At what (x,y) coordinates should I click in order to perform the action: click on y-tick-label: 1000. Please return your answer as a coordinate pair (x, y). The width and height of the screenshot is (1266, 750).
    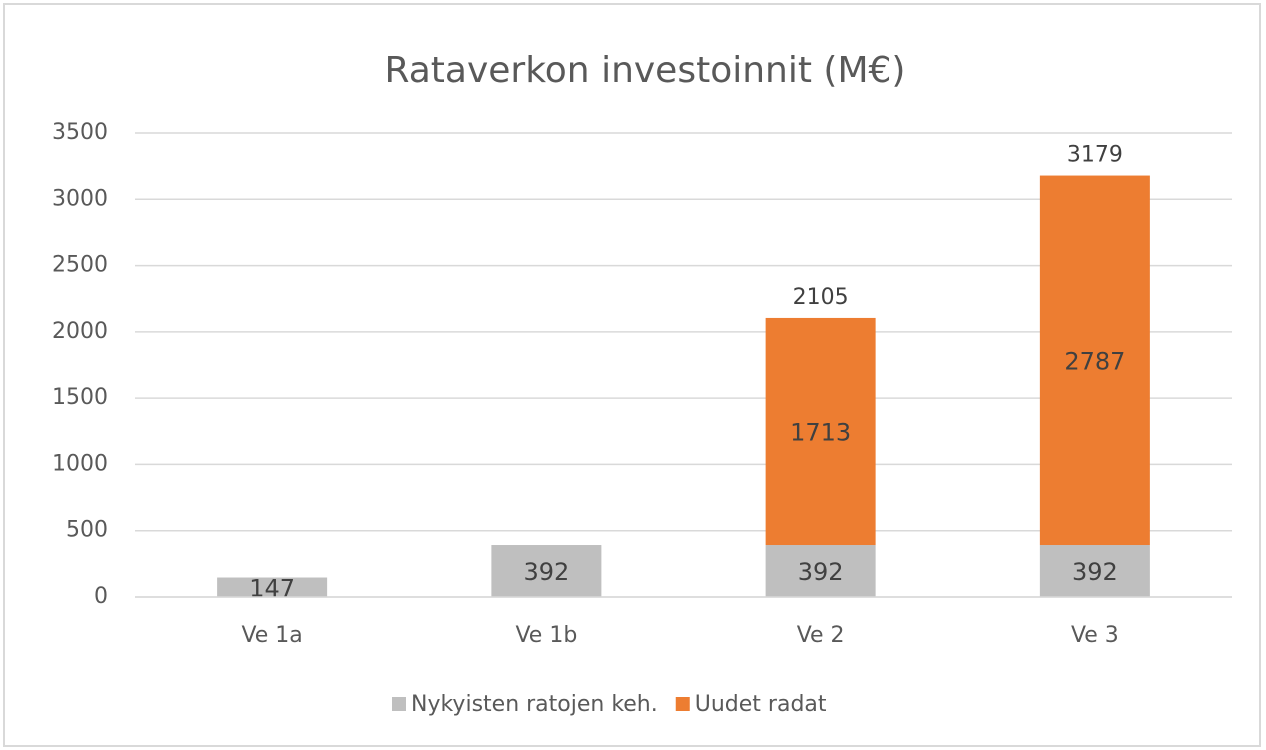
    Looking at the image, I should click on (80, 463).